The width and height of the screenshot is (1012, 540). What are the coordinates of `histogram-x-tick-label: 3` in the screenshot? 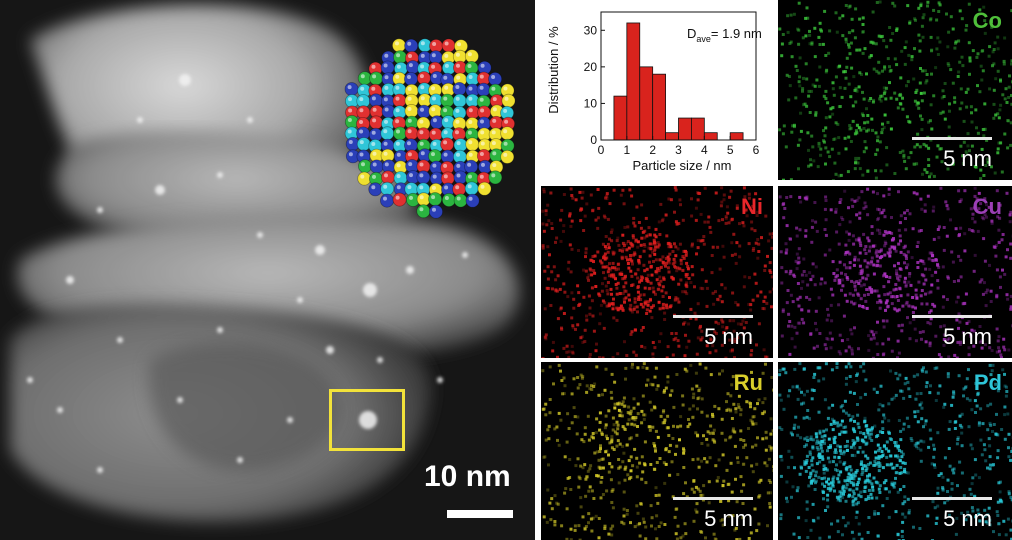 It's located at (678, 150).